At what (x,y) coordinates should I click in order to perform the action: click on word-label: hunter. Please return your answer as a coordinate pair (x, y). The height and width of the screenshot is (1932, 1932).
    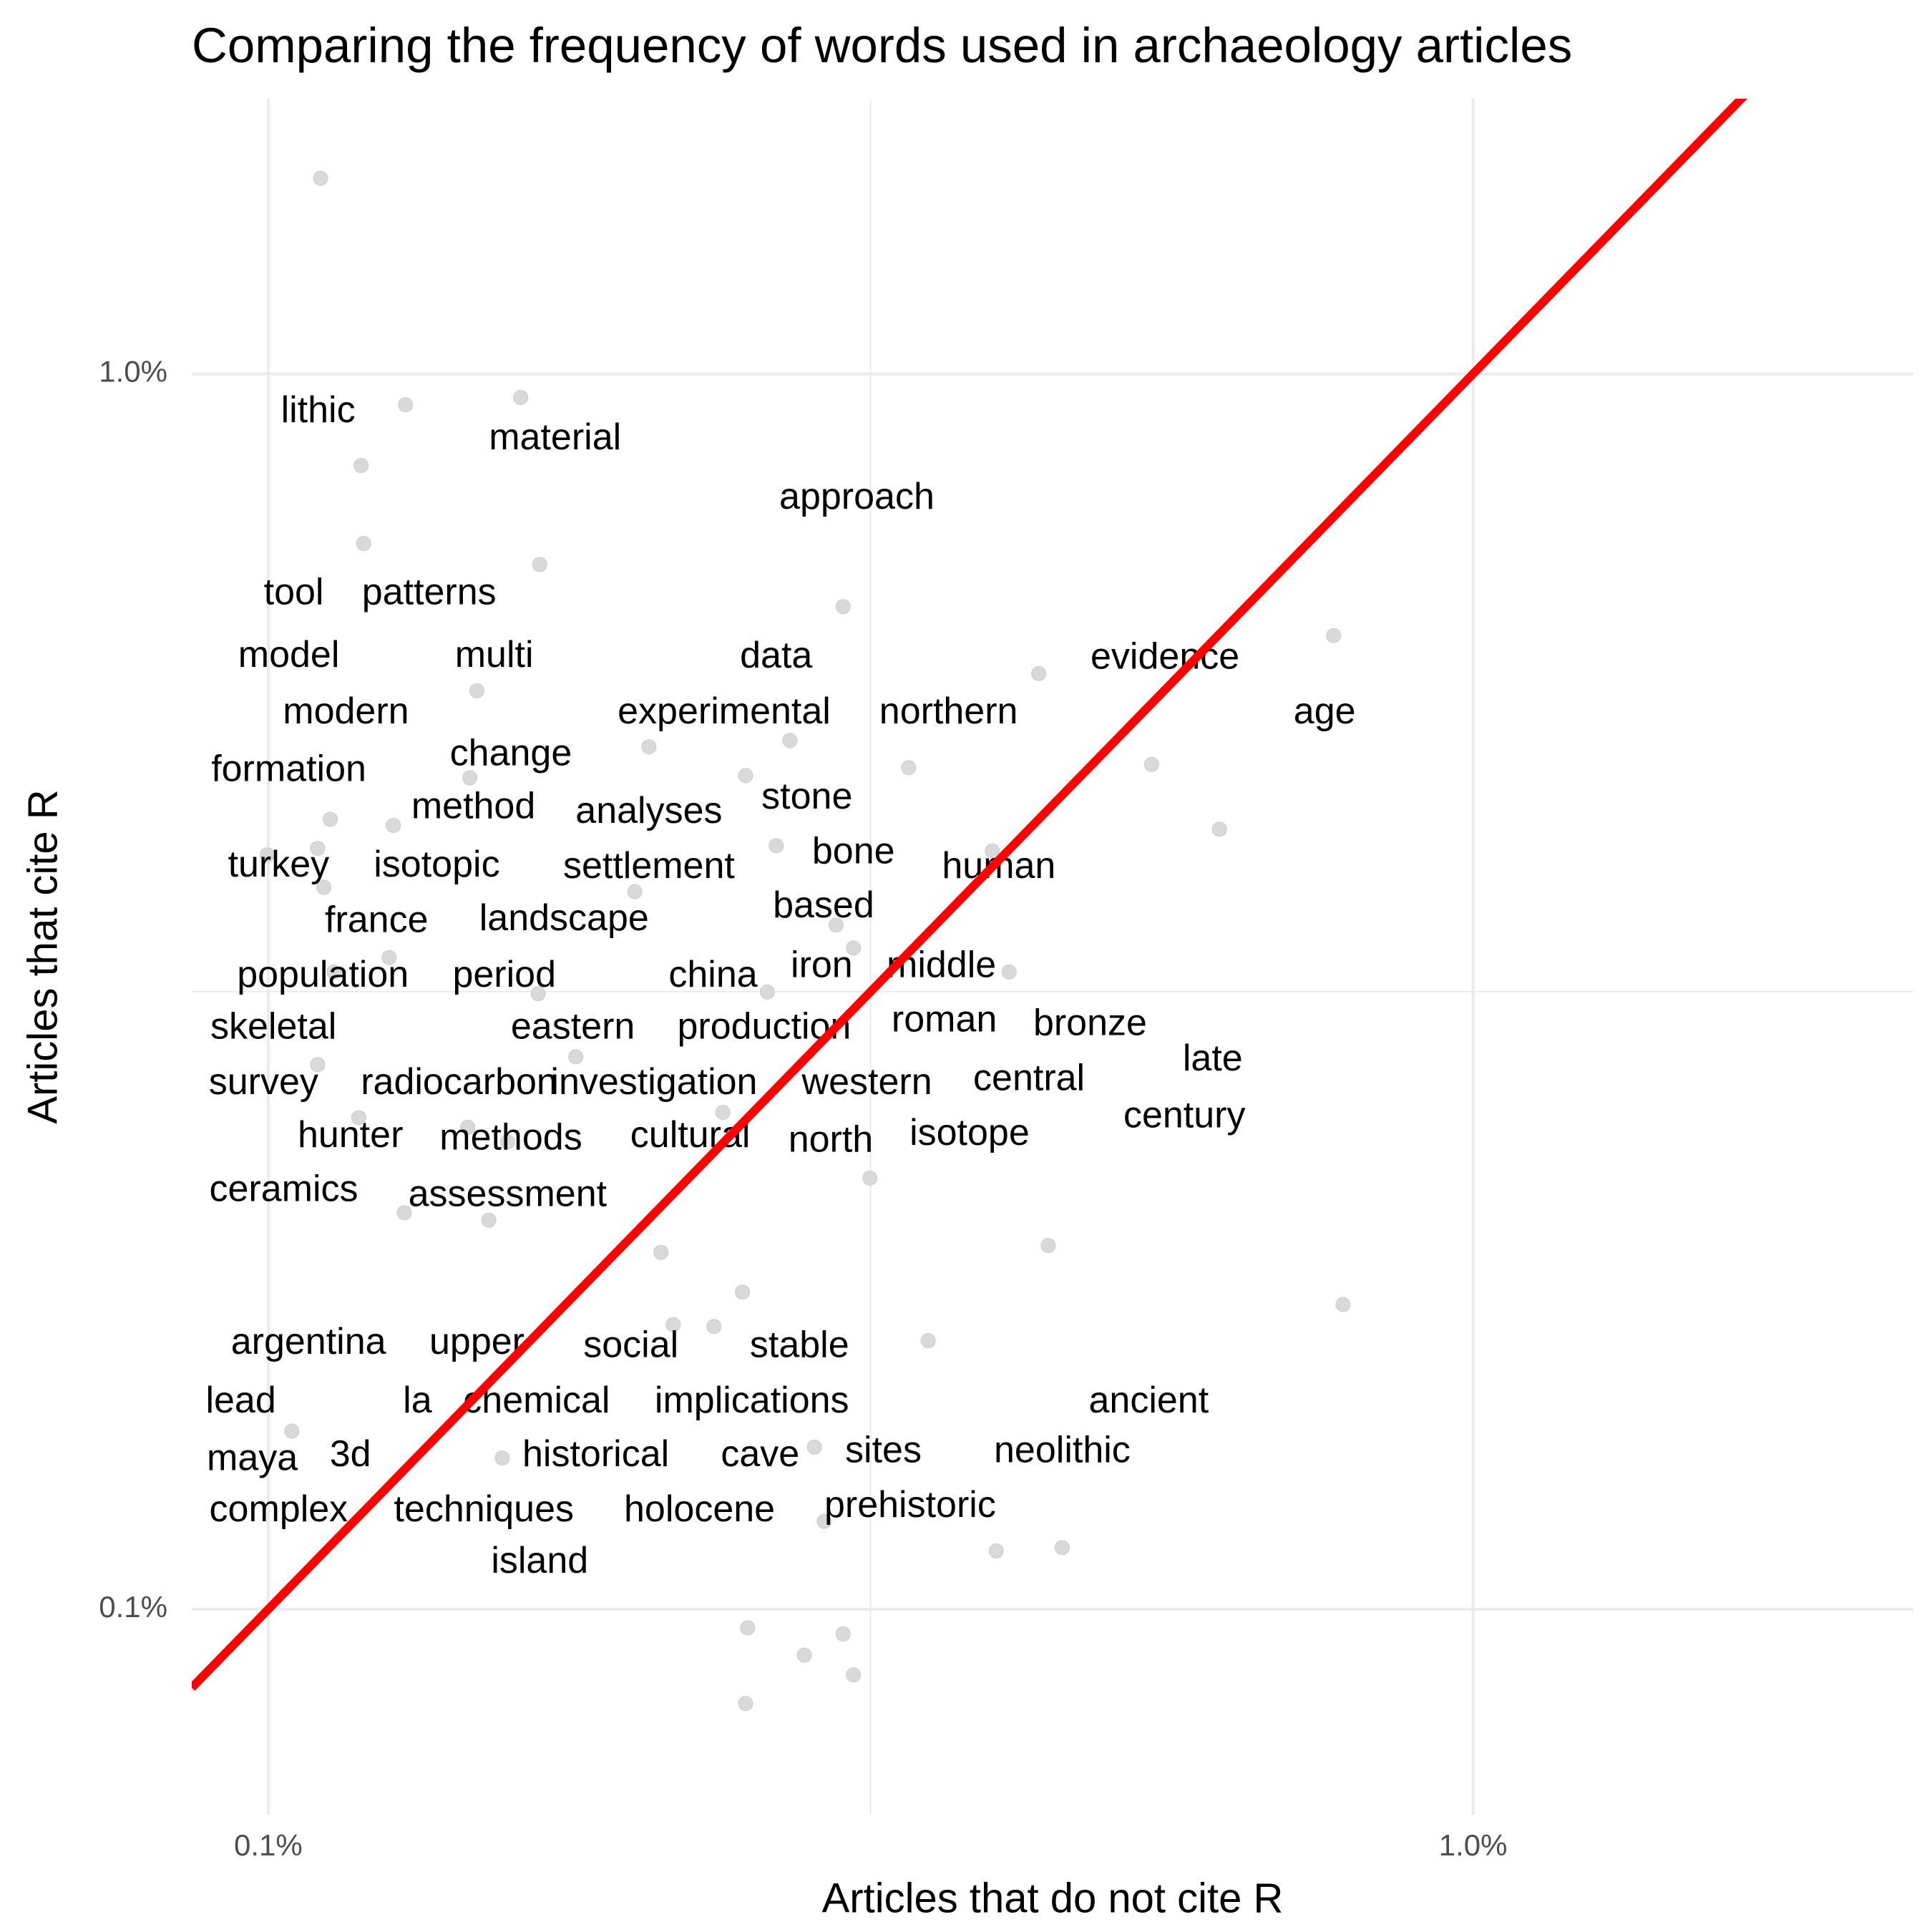
    Looking at the image, I should click on (350, 1135).